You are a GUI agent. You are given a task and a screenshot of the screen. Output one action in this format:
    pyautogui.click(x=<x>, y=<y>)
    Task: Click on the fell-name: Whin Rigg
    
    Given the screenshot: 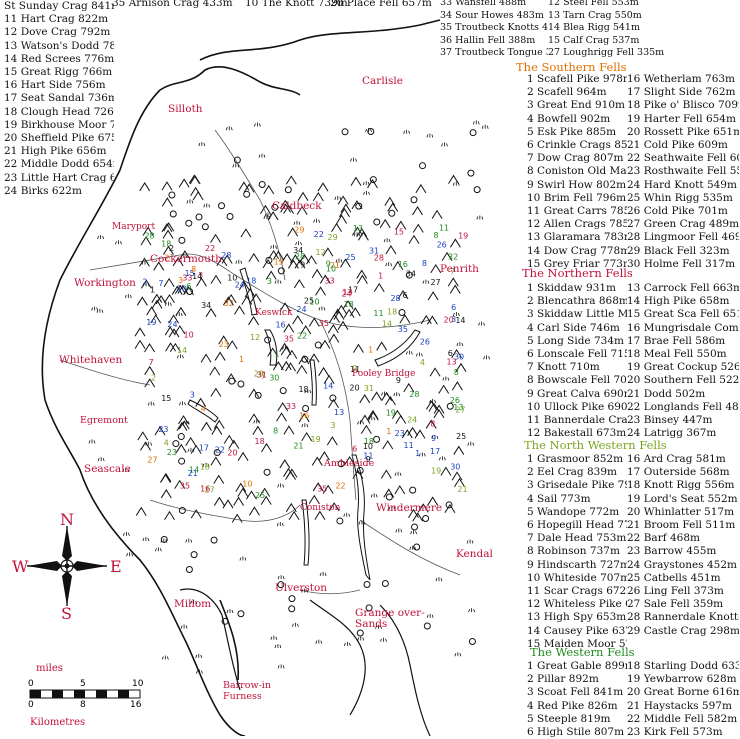 What is the action you would take?
    pyautogui.click(x=671, y=197)
    